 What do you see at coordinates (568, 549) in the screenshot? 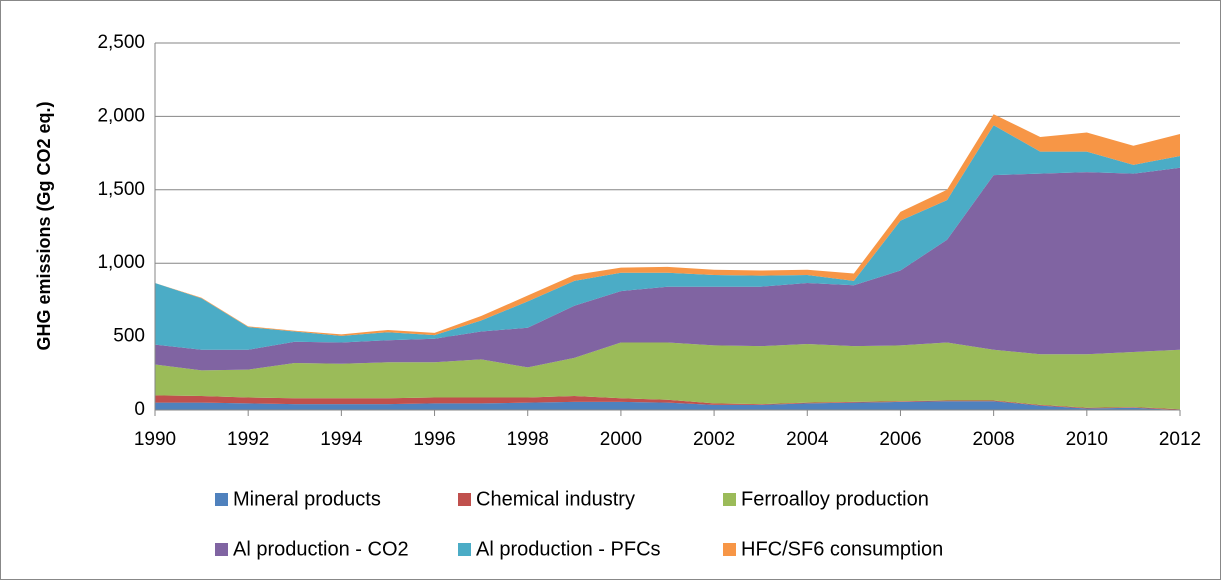
I see `legend-label: Al production - PFCs` at bounding box center [568, 549].